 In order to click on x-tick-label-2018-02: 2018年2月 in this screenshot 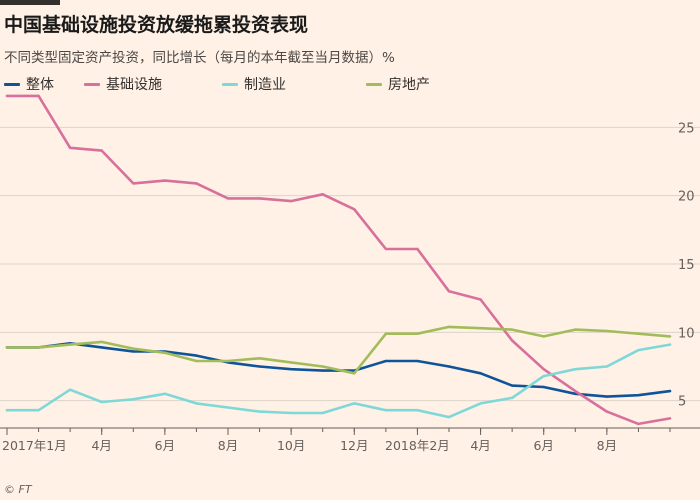, I will do `click(417, 445)`.